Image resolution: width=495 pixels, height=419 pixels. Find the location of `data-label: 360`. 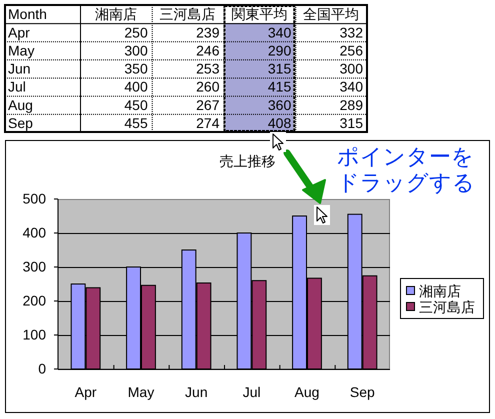

data-label: 360 is located at coordinates (280, 104).